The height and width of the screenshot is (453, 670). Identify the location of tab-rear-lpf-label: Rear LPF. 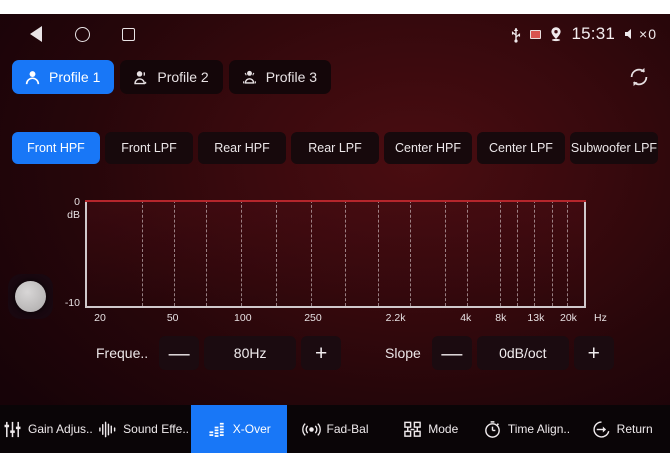
(335, 148).